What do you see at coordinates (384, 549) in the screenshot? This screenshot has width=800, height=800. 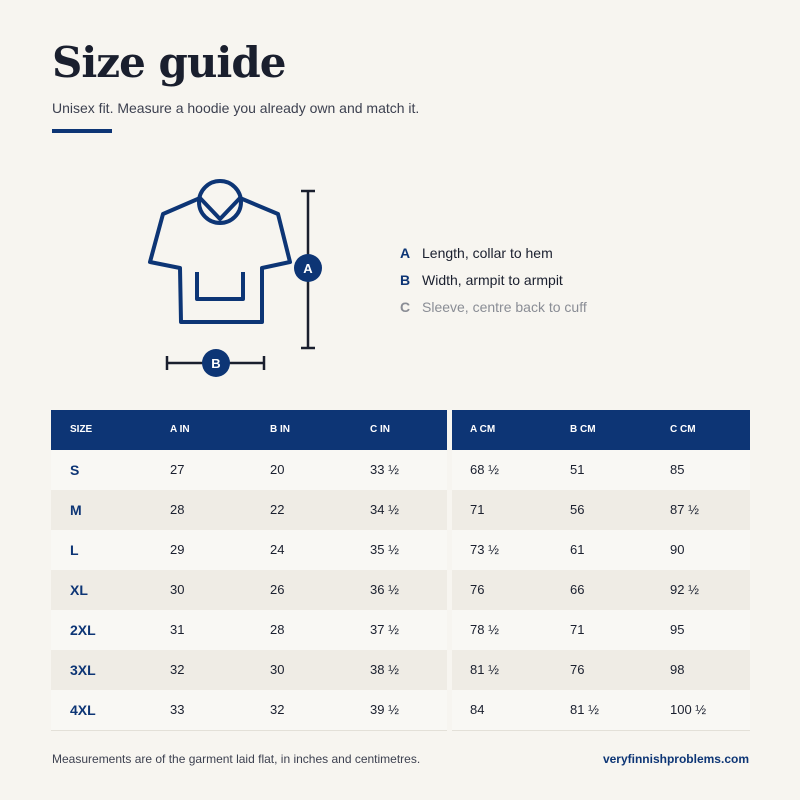 I see `value-cell: 35 ½` at bounding box center [384, 549].